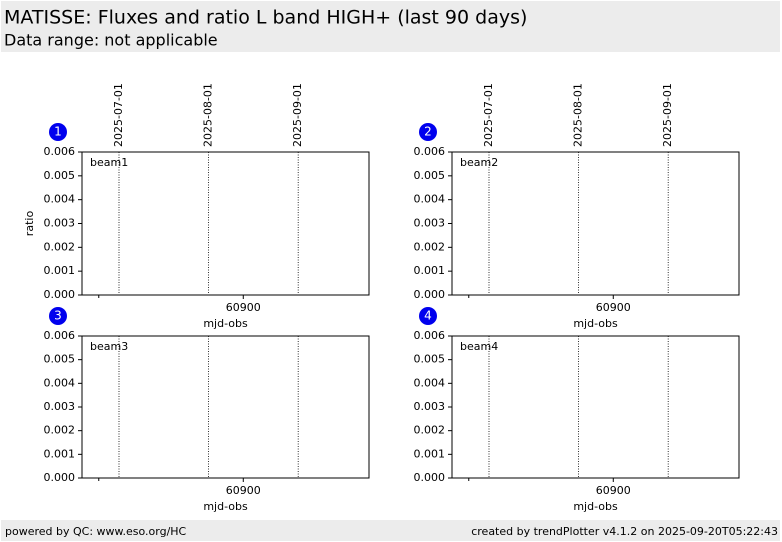 Image resolution: width=782 pixels, height=542 pixels. What do you see at coordinates (29, 224) in the screenshot?
I see `y-axis-label: ratio` at bounding box center [29, 224].